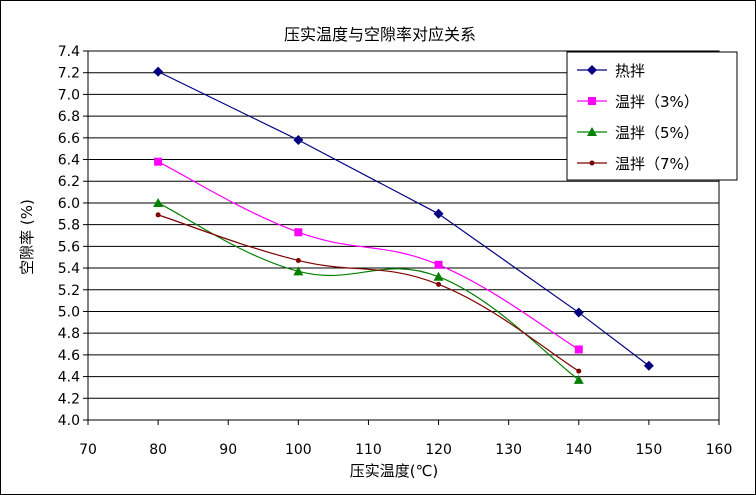 The height and width of the screenshot is (495, 756). I want to click on y-tick-label: 7.4, so click(69, 52).